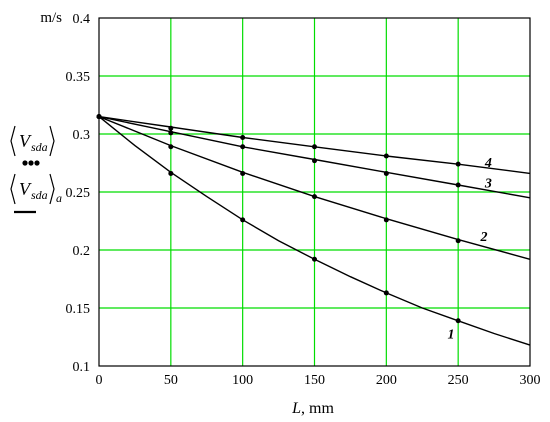 Image resolution: width=550 pixels, height=422 pixels. What do you see at coordinates (51, 18) in the screenshot?
I see `y-unit-label: m/s` at bounding box center [51, 18].